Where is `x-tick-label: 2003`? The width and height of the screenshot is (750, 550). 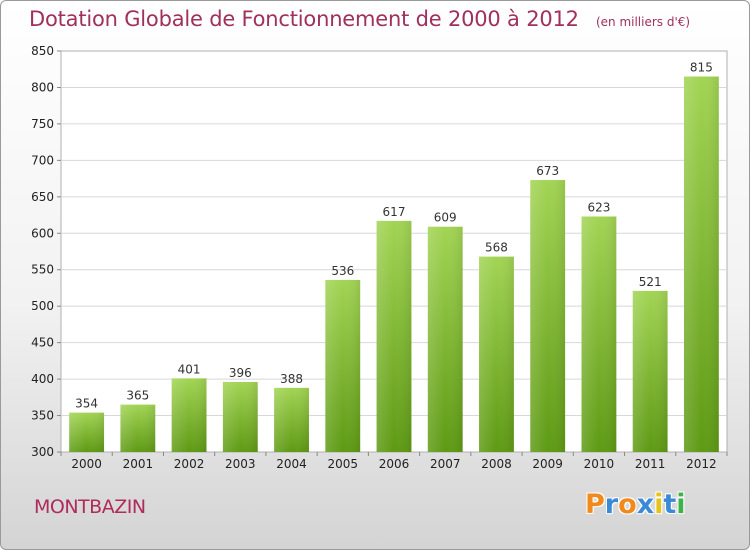
x-tick-label: 2003 is located at coordinates (240, 464).